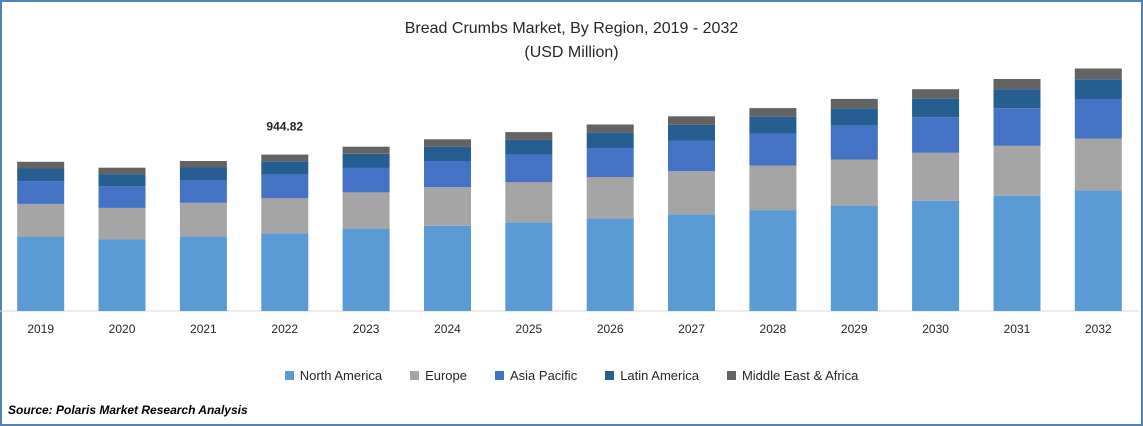  I want to click on legend-label: Latin America, so click(659, 375).